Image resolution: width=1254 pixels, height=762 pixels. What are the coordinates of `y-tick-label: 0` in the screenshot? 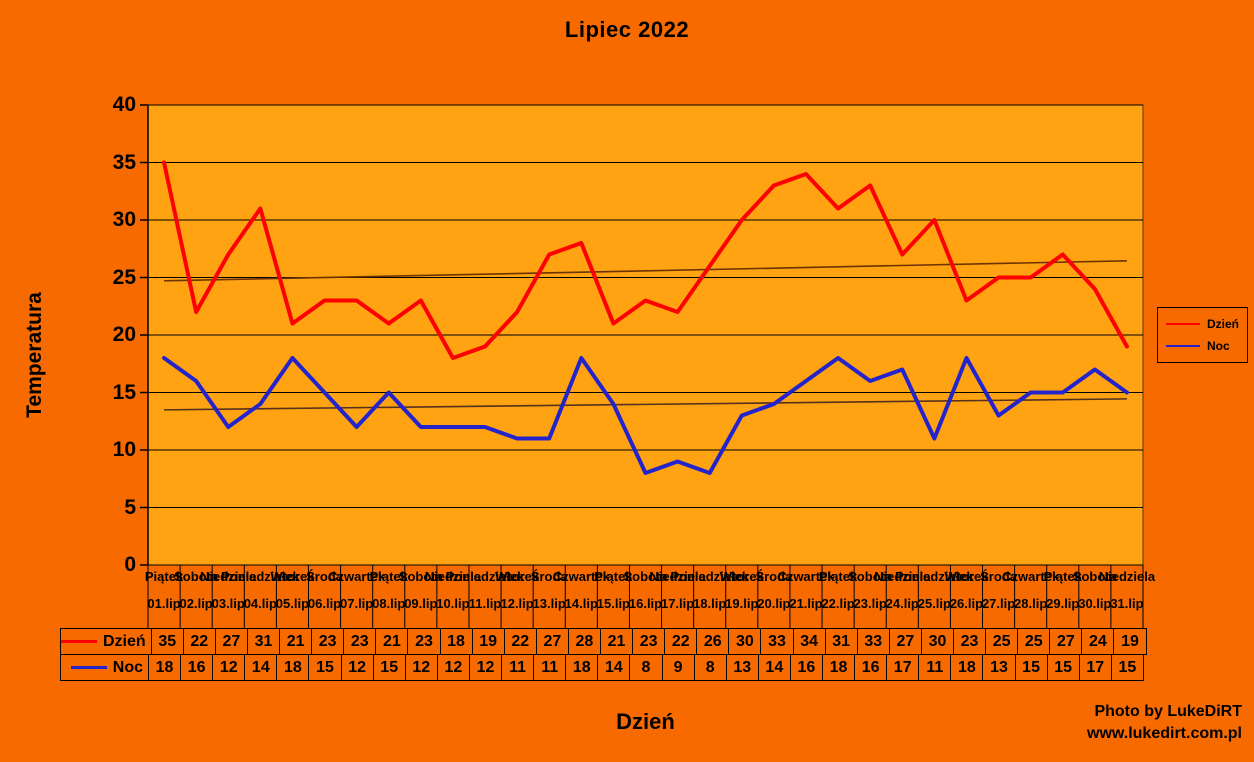 It's located at (130, 564).